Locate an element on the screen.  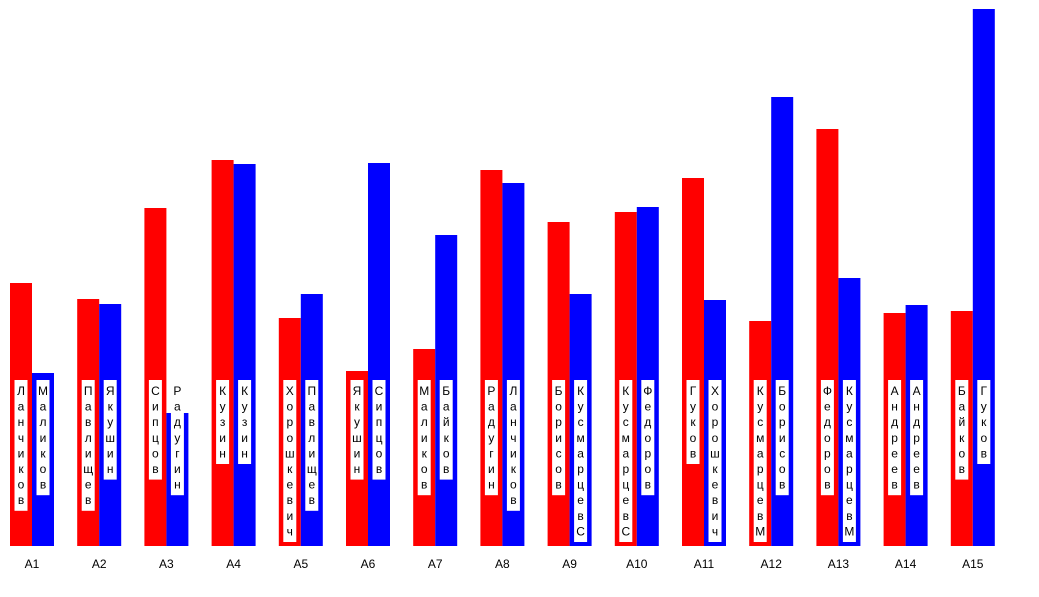
x-tick-label-A8: A8 is located at coordinates (502, 564).